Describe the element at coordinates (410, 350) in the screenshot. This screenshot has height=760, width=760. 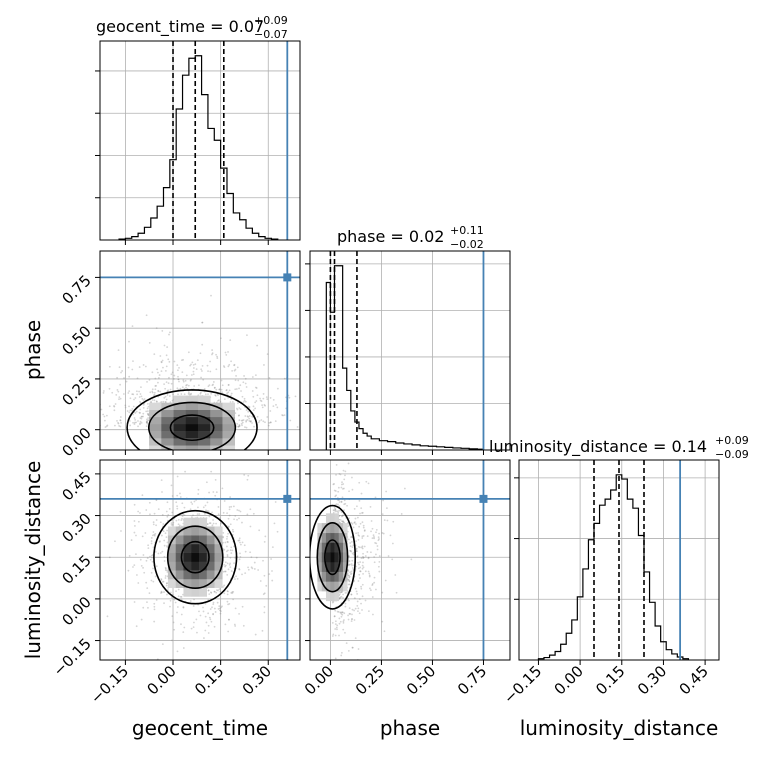
I see `hist-panel-phase-content` at that location.